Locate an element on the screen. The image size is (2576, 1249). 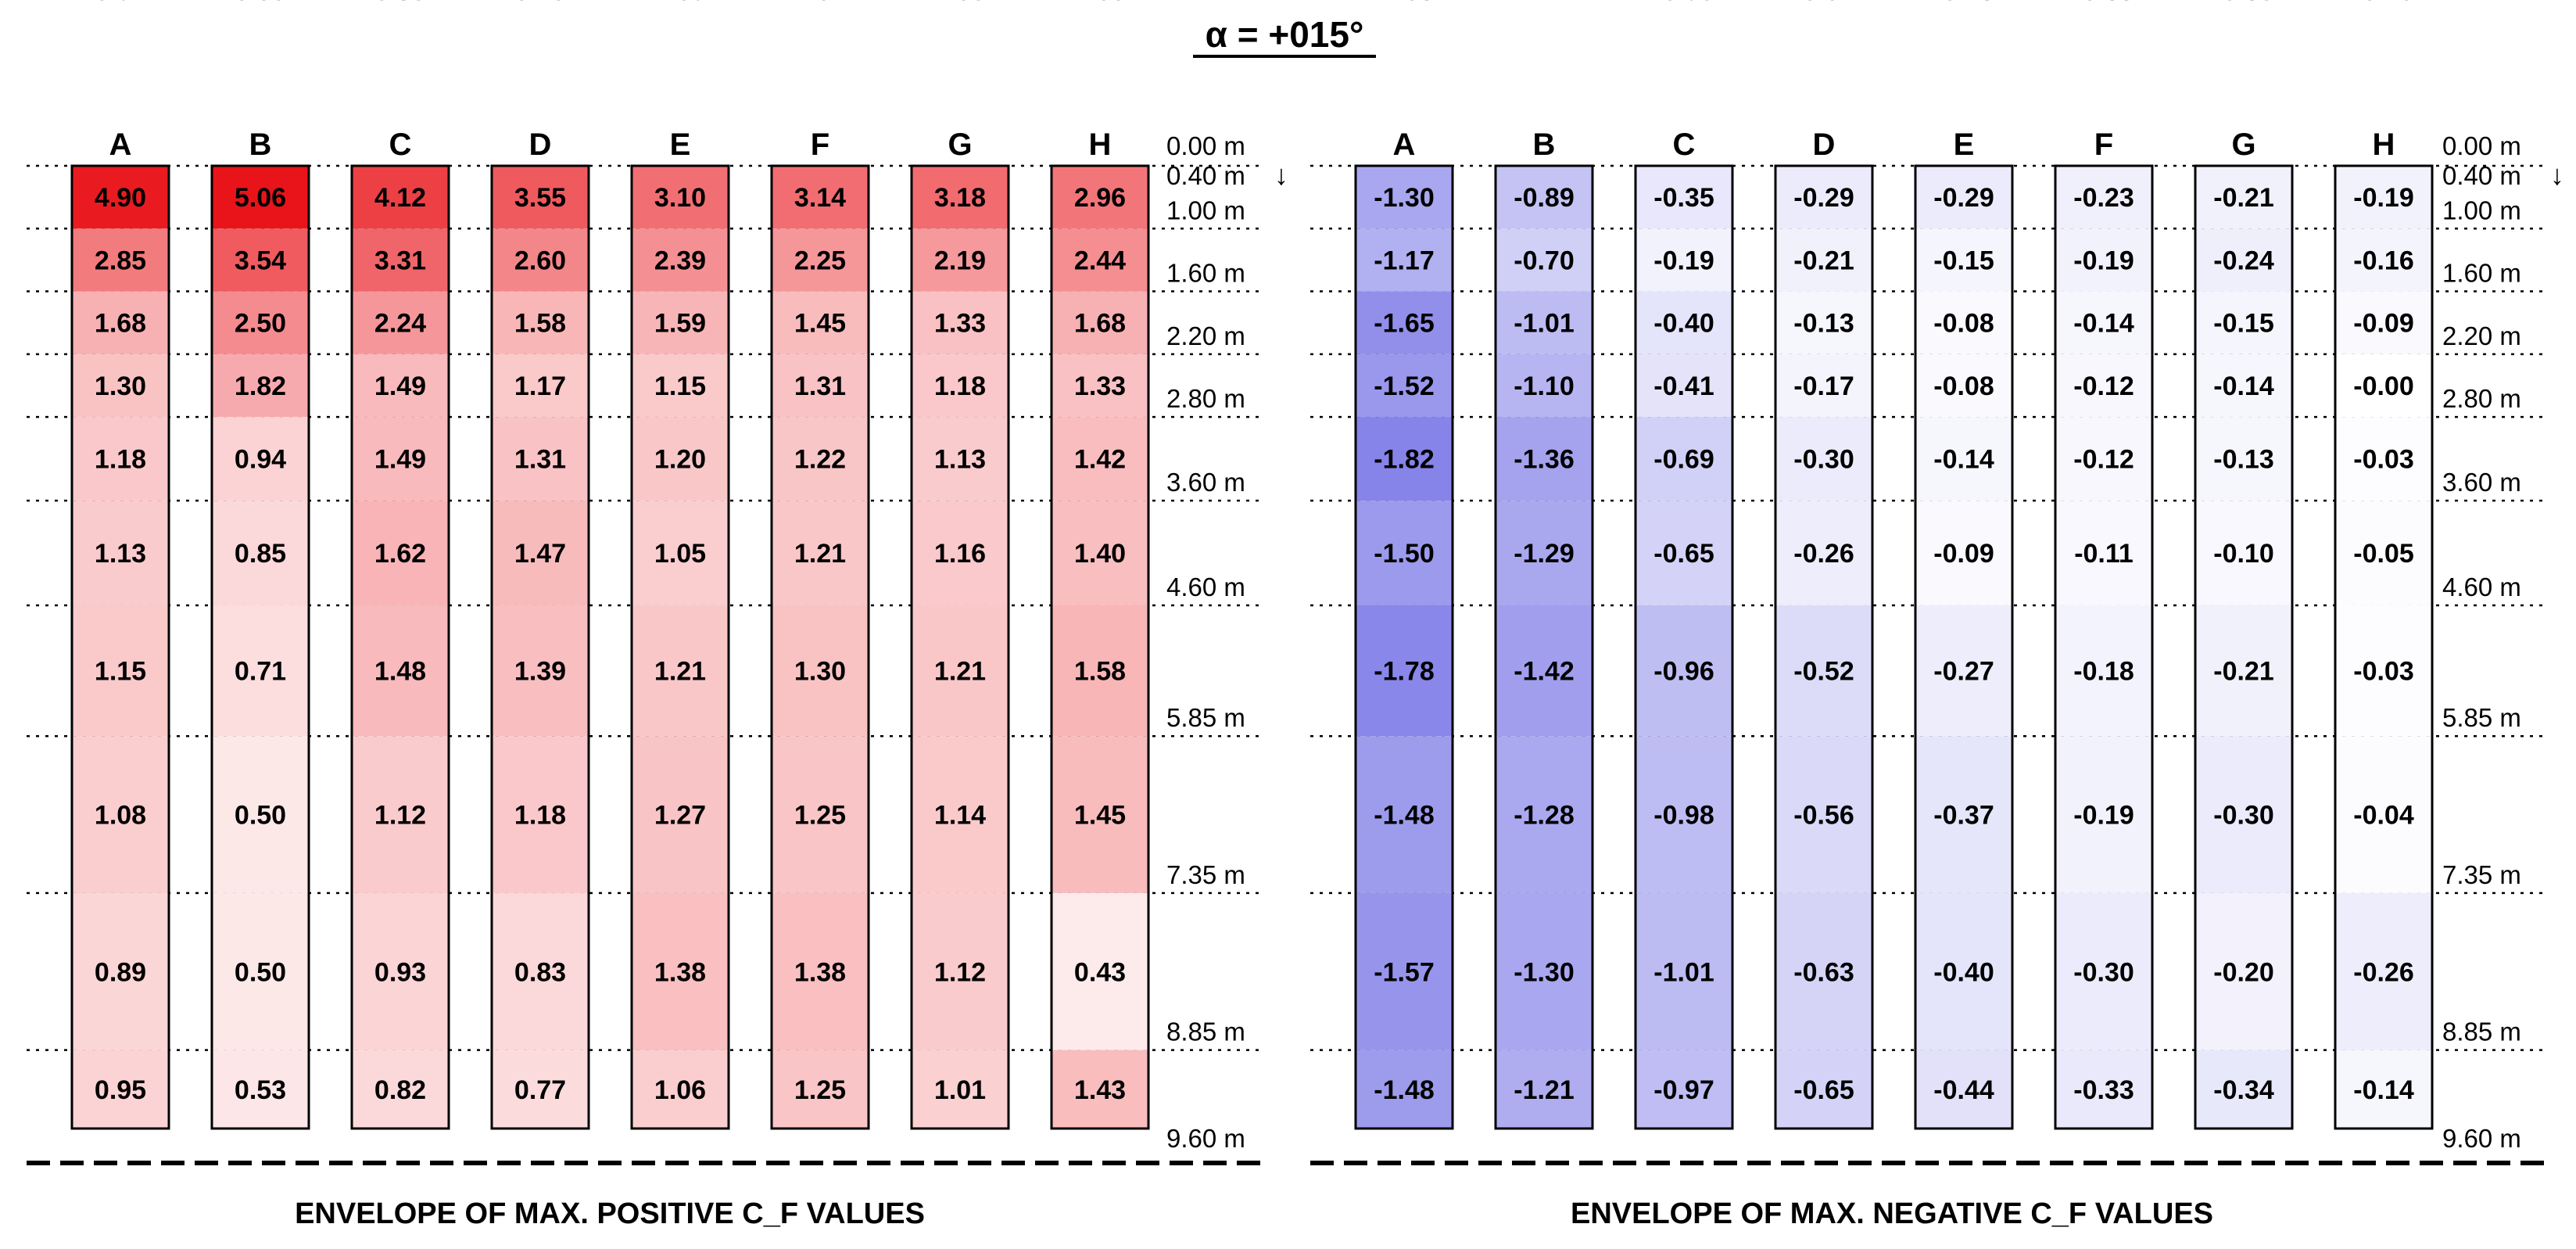
cell-value: -1.29 is located at coordinates (1544, 554).